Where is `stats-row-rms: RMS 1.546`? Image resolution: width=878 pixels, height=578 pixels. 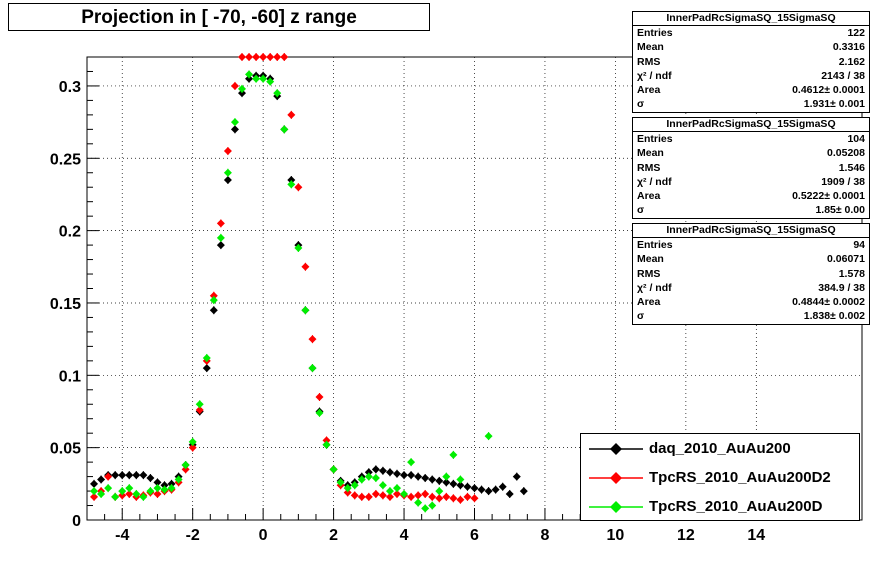
stats-row-rms: RMS 1.546 is located at coordinates (751, 167).